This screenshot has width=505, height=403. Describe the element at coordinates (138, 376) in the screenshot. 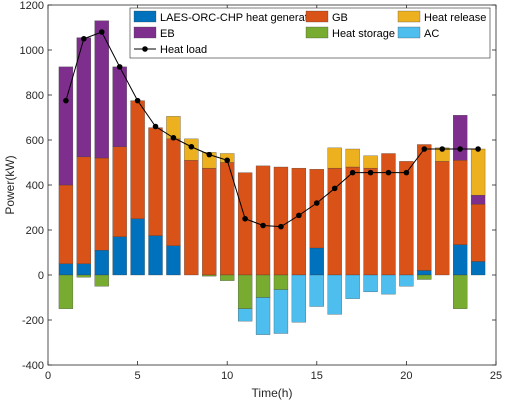

I see `x-tick-label-5: 5` at that location.